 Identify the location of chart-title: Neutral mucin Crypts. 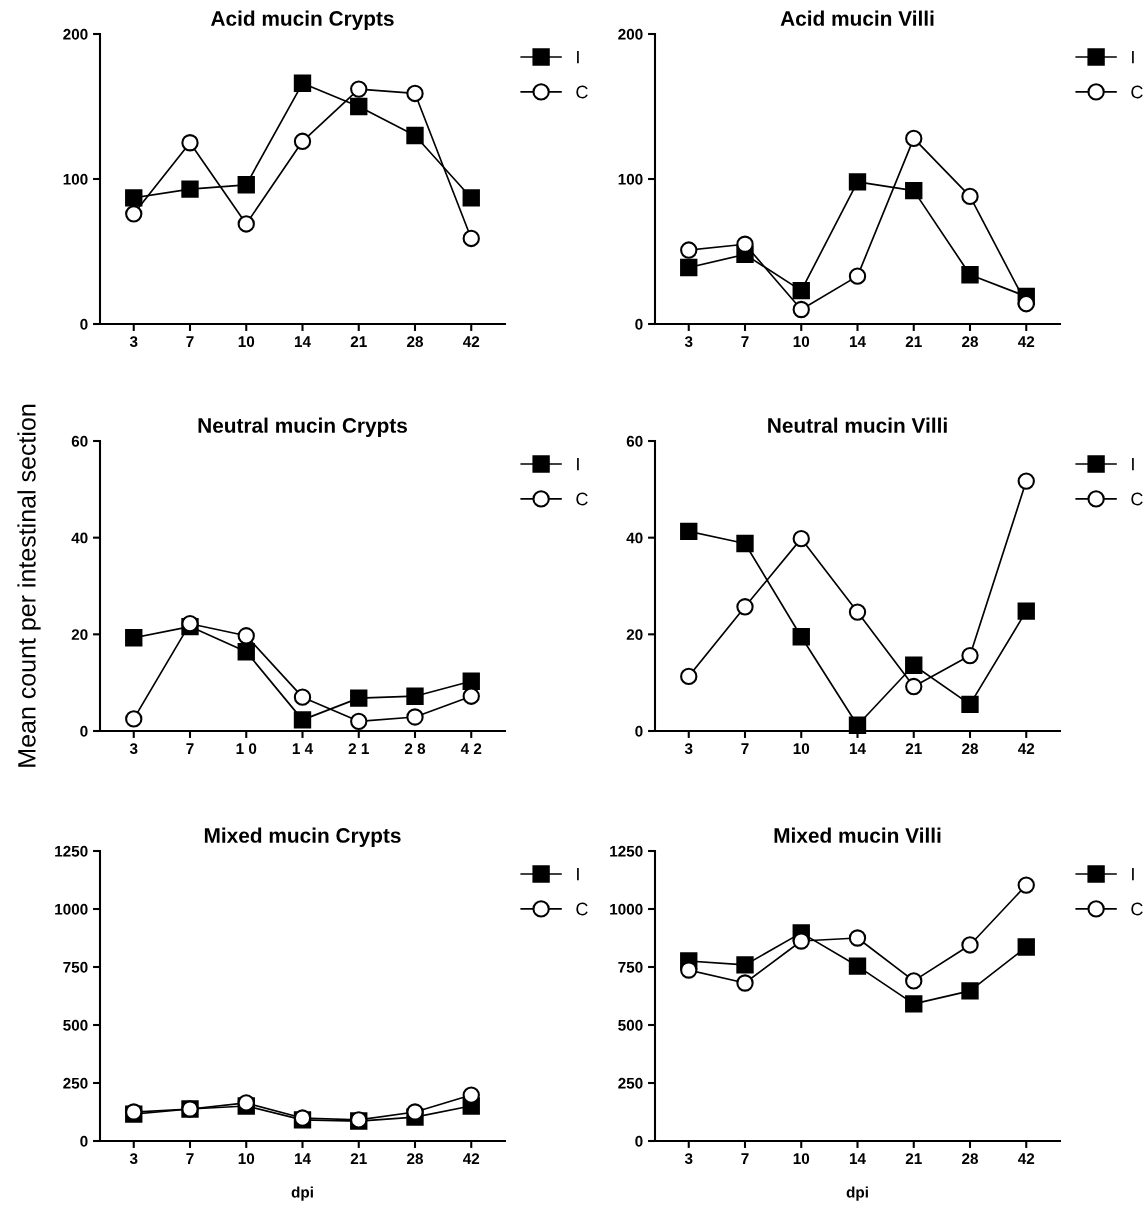
(302, 427).